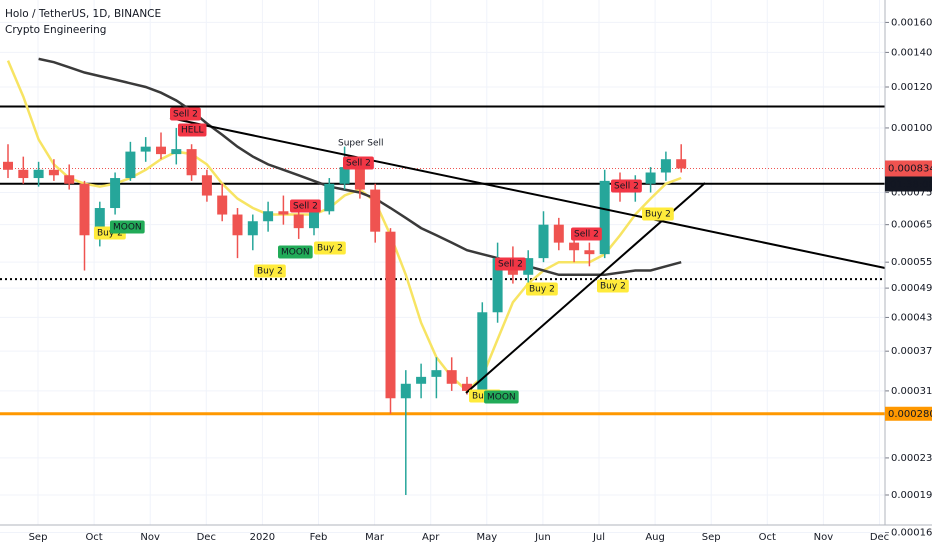  Describe the element at coordinates (431, 537) in the screenshot. I see `x-tick-label: Apr` at that location.